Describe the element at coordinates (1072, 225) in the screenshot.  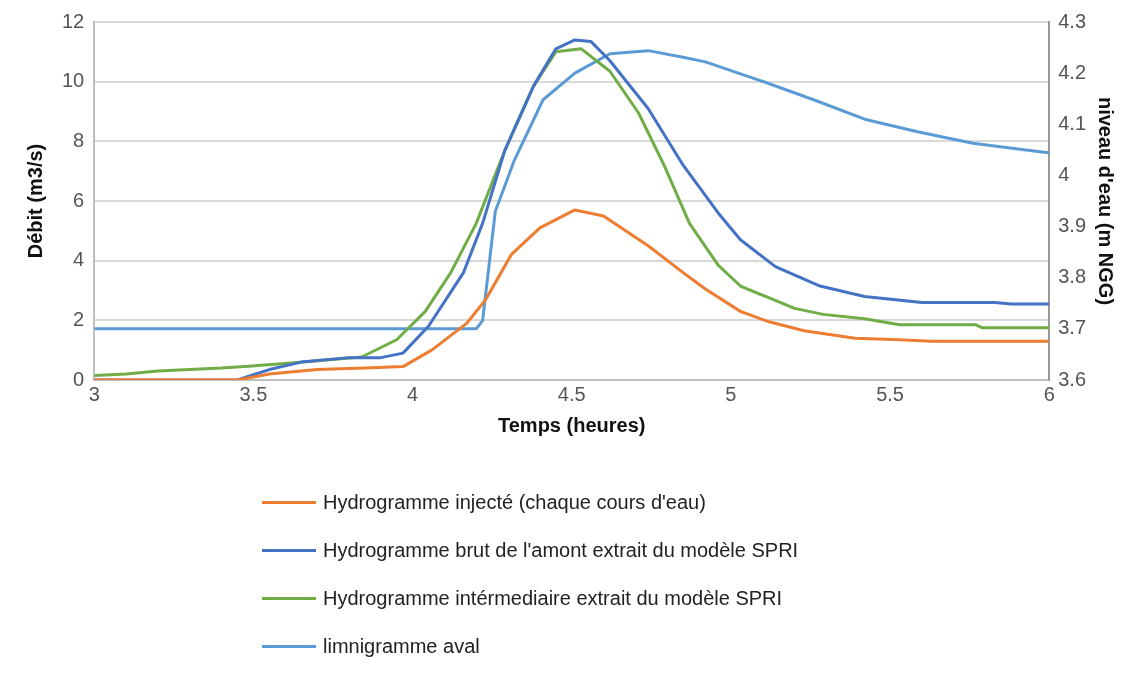
I see `y2-tick-label: 3.9` at that location.